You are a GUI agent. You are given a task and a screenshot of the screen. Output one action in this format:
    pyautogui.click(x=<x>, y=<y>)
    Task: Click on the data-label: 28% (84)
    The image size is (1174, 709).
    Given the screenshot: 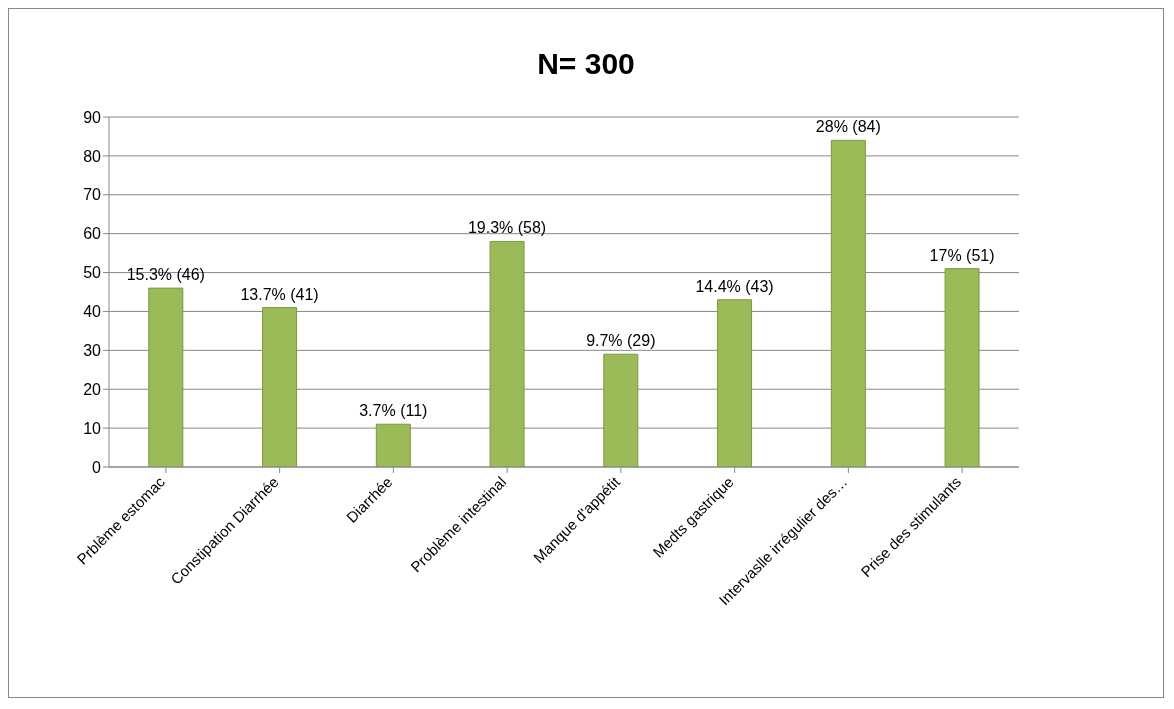 What is the action you would take?
    pyautogui.click(x=848, y=127)
    